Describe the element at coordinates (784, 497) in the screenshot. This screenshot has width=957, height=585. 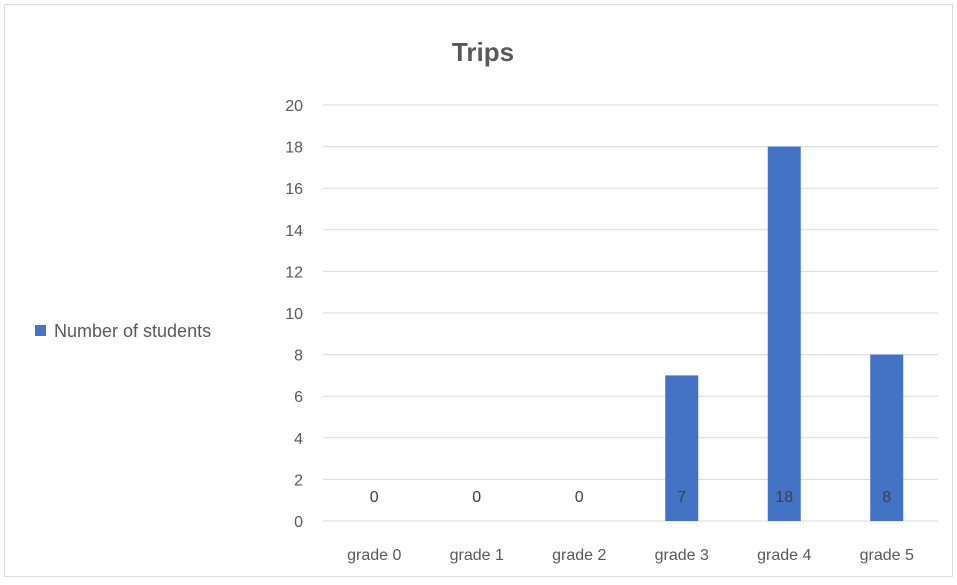
I see `data-label-grade-4: 18` at that location.